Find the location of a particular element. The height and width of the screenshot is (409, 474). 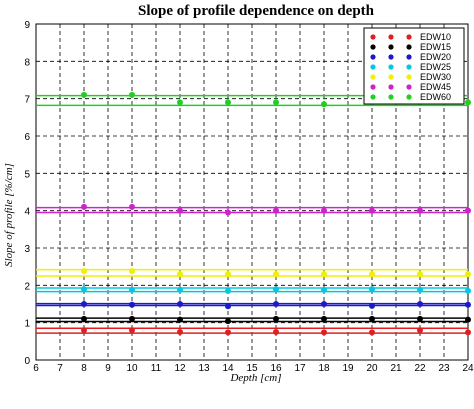

legend-label-edw25: EDW25 is located at coordinates (435, 67).